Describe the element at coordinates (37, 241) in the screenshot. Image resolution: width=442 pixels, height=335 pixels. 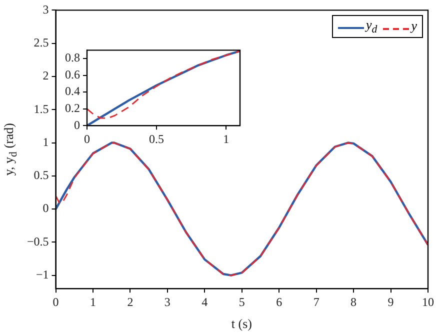
I see `y-tick-label: −0.5` at that location.